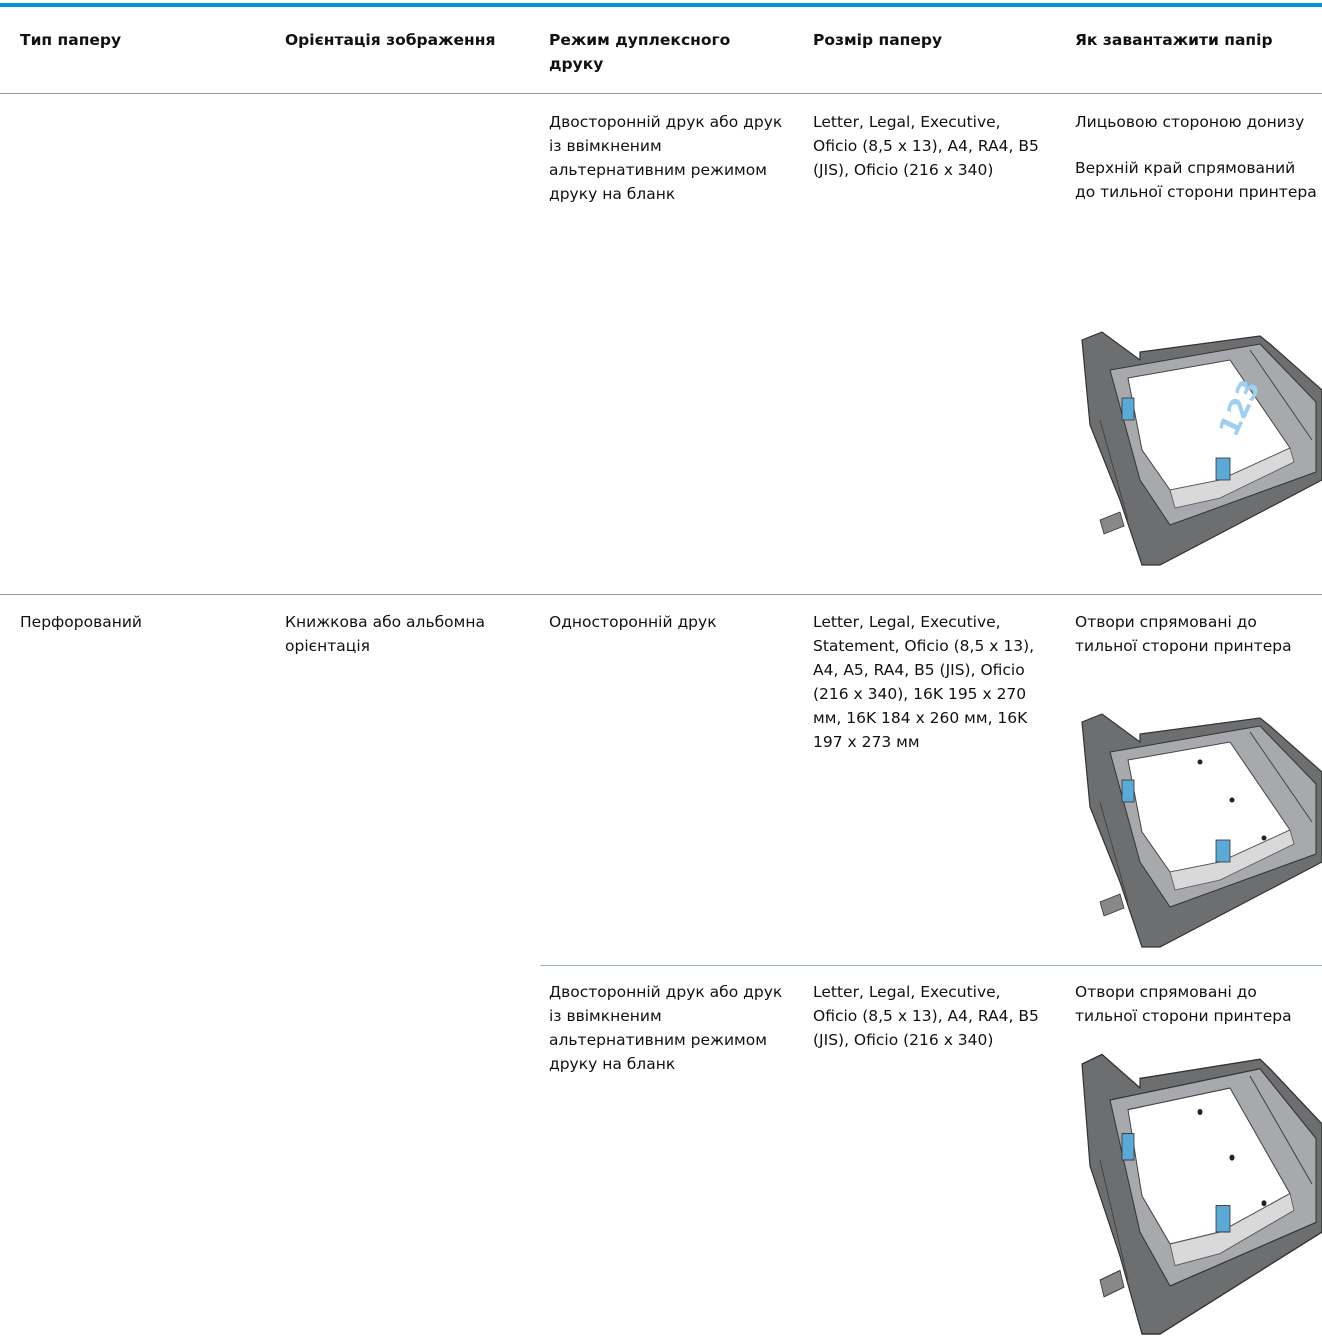 The width and height of the screenshot is (1322, 1342). I want to click on column-header: Тип паперу, so click(71, 40).